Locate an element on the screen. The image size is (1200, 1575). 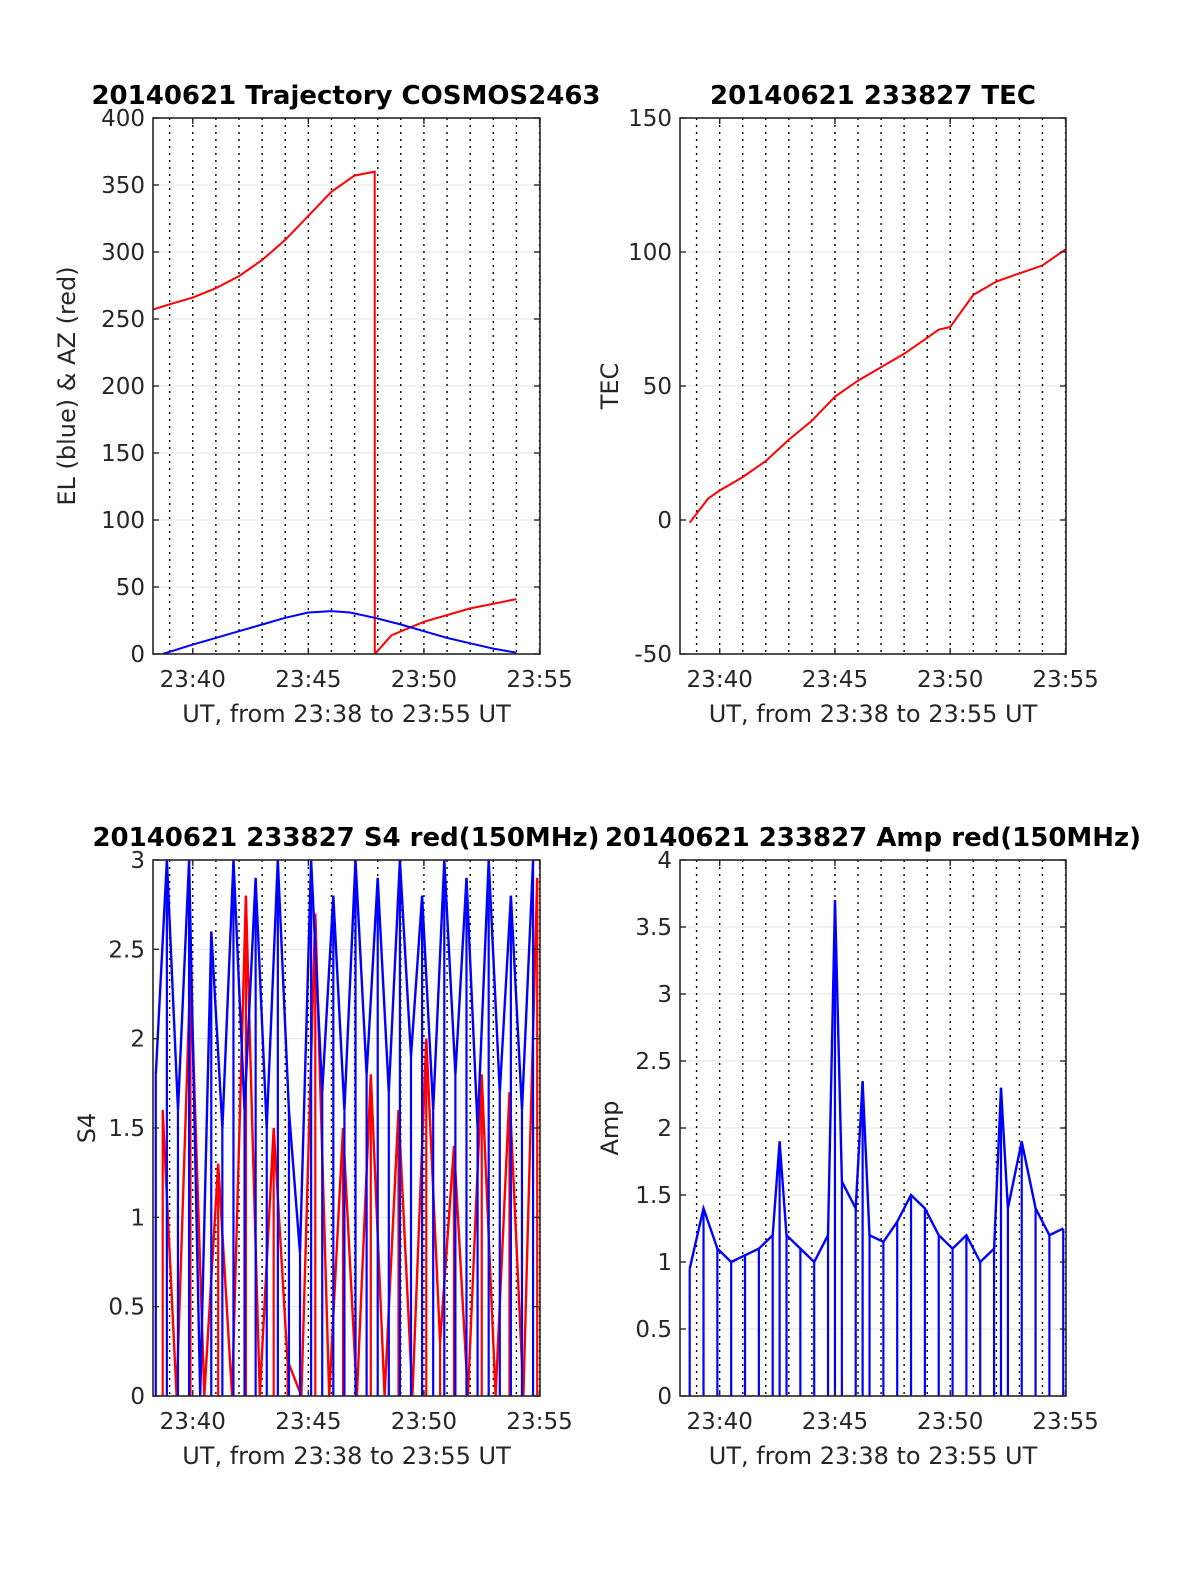
y-axis-label: TEC is located at coordinates (610, 387).